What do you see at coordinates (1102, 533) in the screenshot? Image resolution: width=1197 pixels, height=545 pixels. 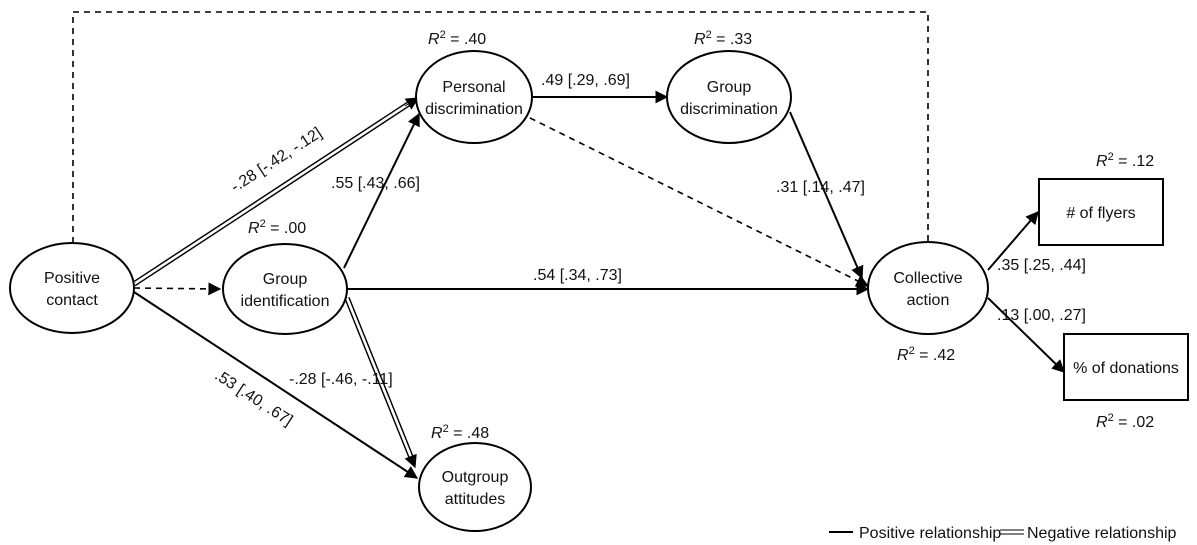 I see `legend-negative-label: Negative relationship` at bounding box center [1102, 533].